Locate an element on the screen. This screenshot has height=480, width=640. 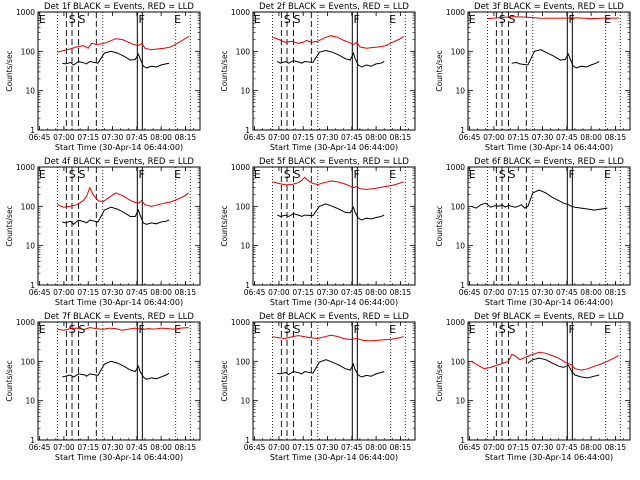
panel-title: Det 7f BLACK = Events, RED = LLD is located at coordinates (119, 317).